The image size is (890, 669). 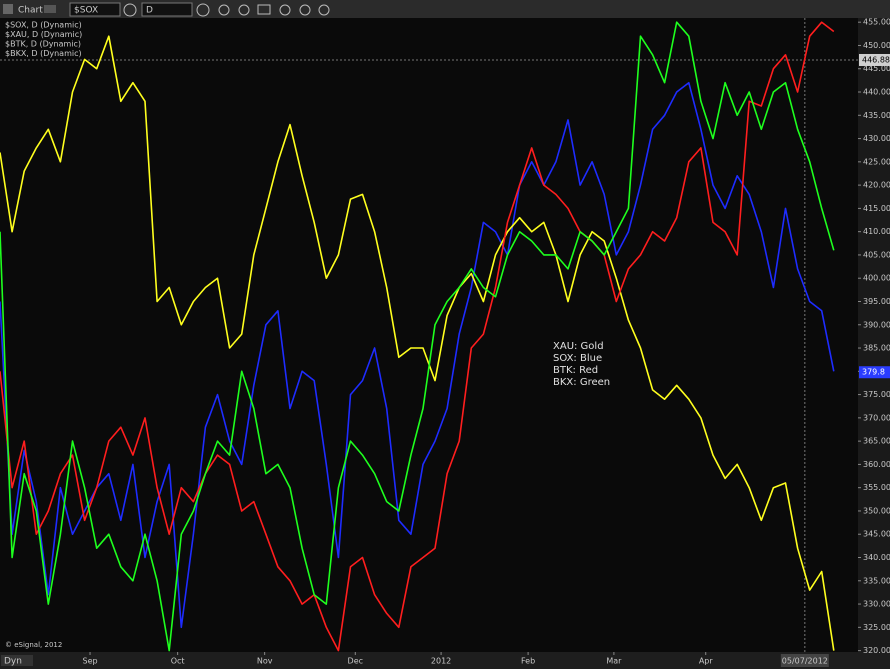 I want to click on y-tick-label: 395.00, so click(x=876, y=301).